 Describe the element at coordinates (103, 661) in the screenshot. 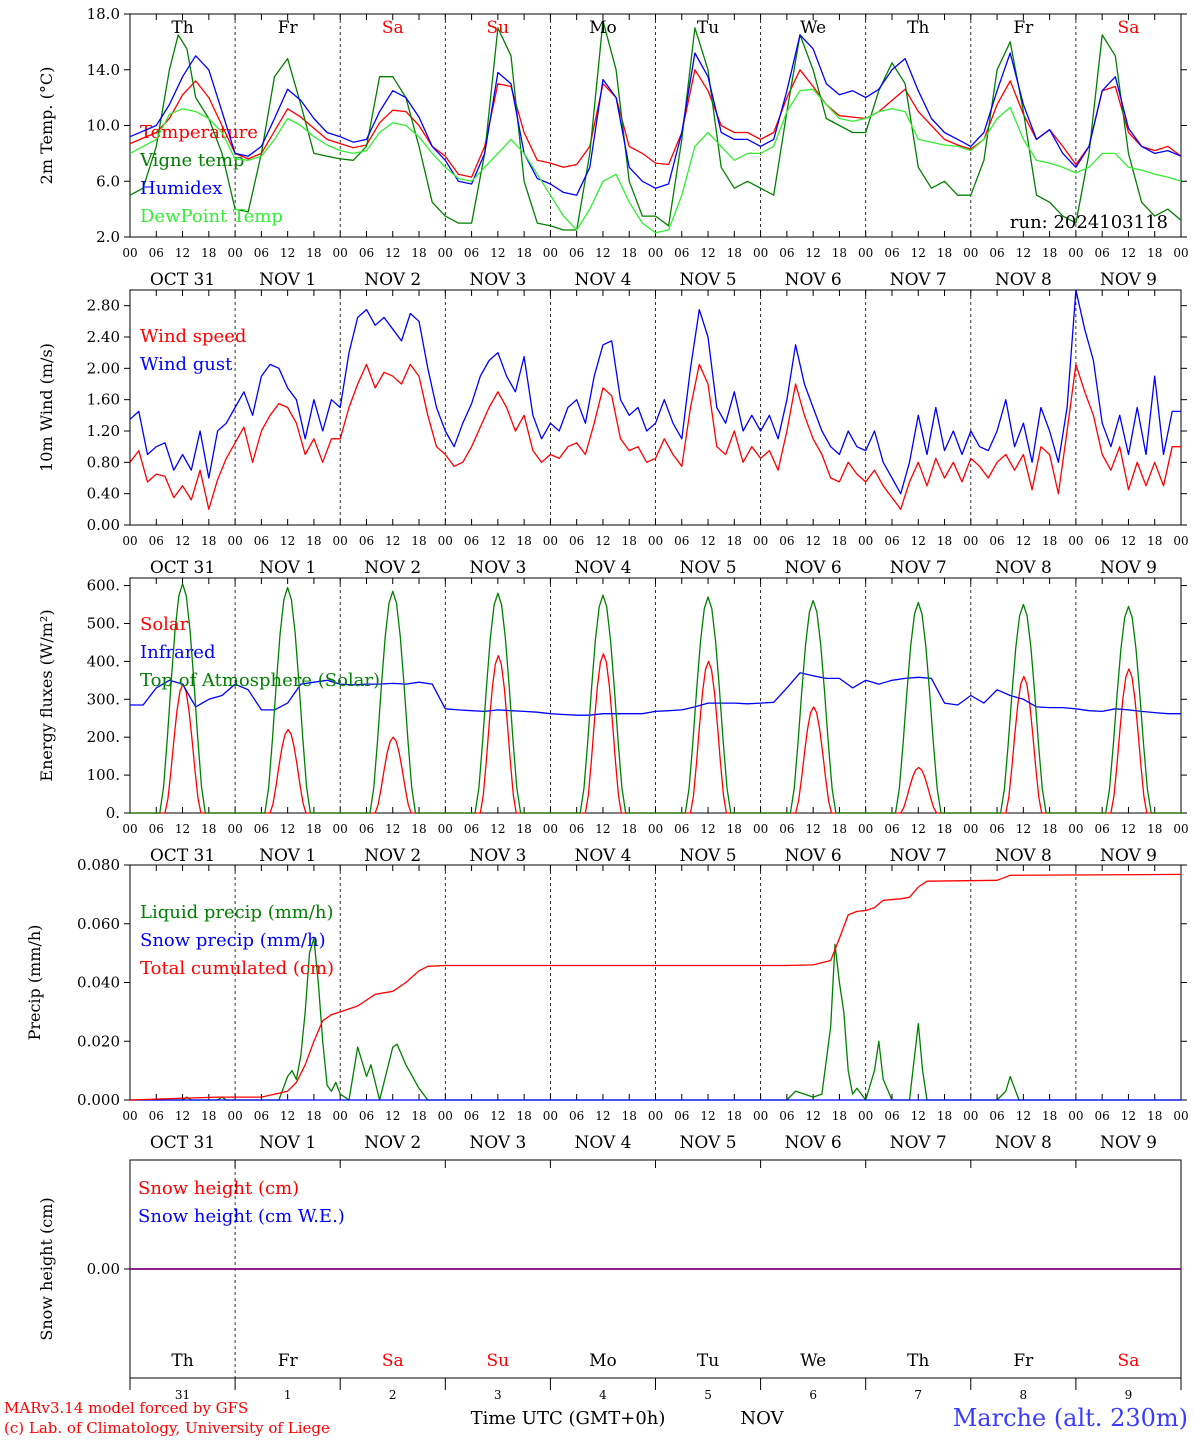

I see `y-tick-label: 400.` at that location.